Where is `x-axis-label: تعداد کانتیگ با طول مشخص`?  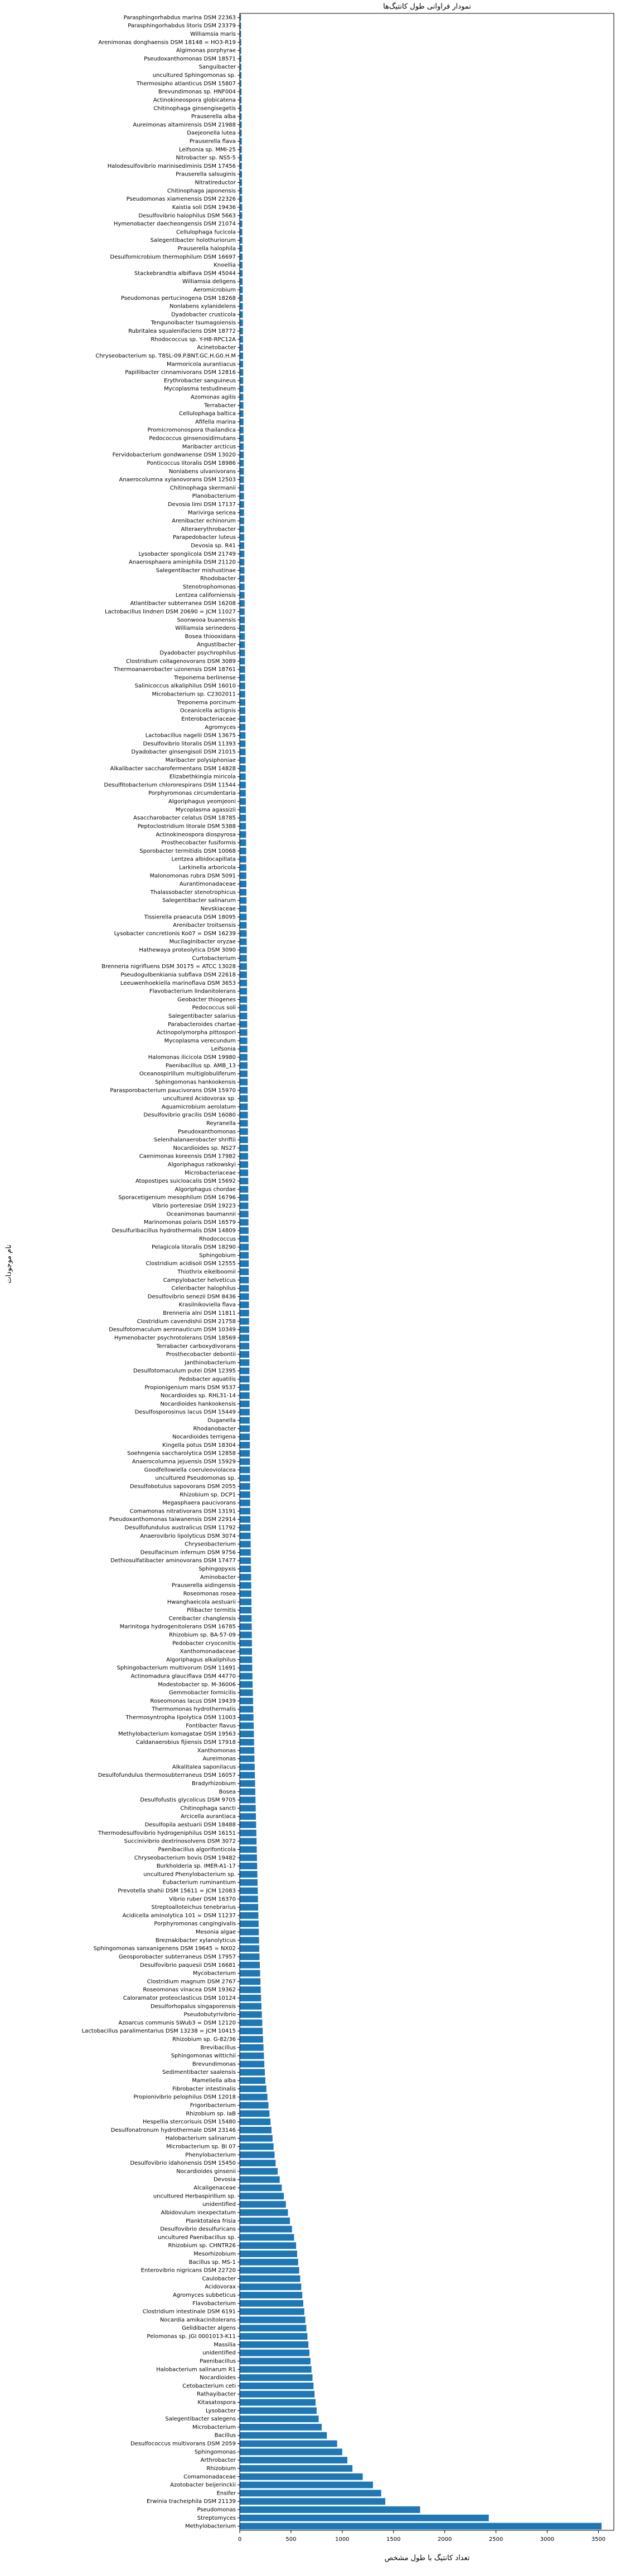
x-axis-label: تعداد کانتیگ با طول مشخص is located at coordinates (427, 2559).